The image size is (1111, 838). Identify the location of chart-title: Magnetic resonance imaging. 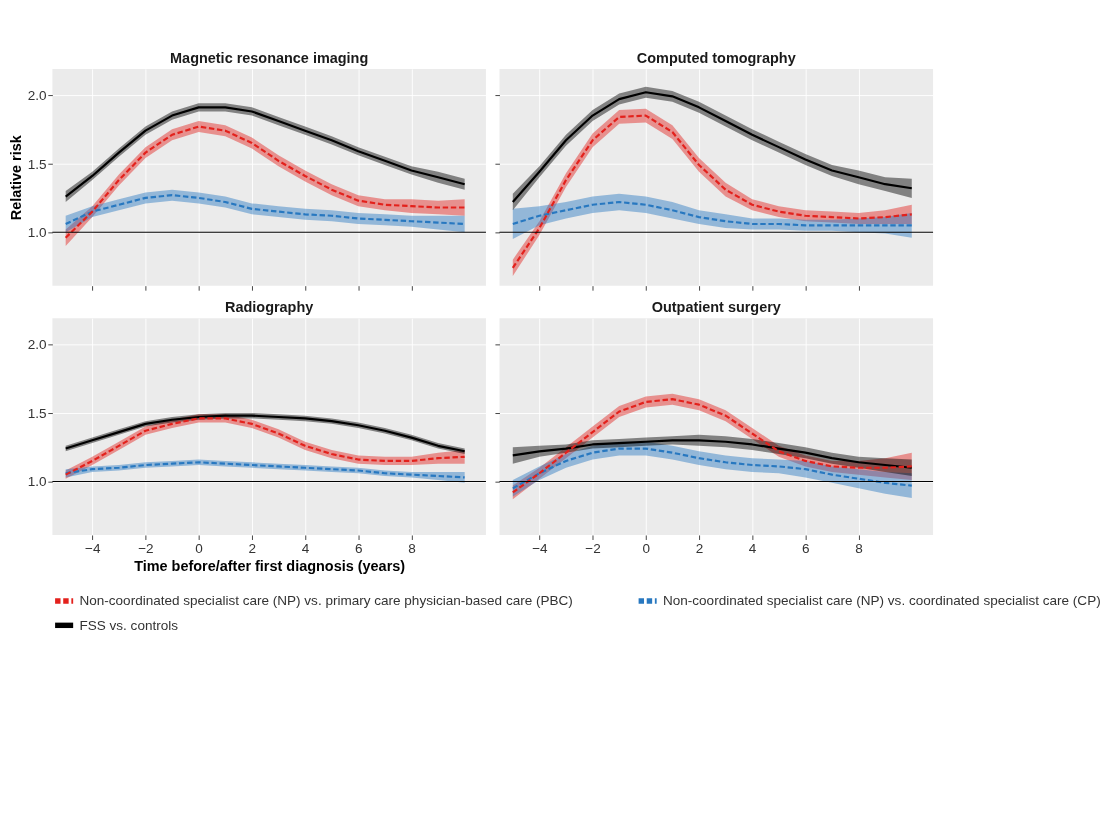
(269, 57).